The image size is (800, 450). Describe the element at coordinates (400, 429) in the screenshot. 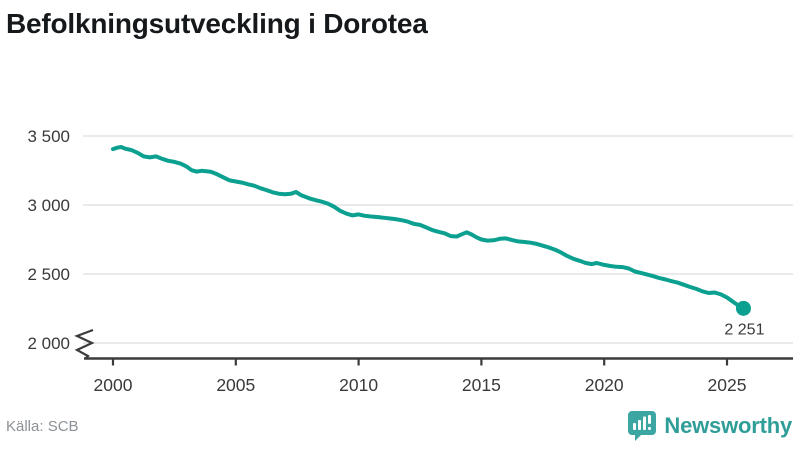

I see `footer: Källa: SCB Newsworthy` at that location.